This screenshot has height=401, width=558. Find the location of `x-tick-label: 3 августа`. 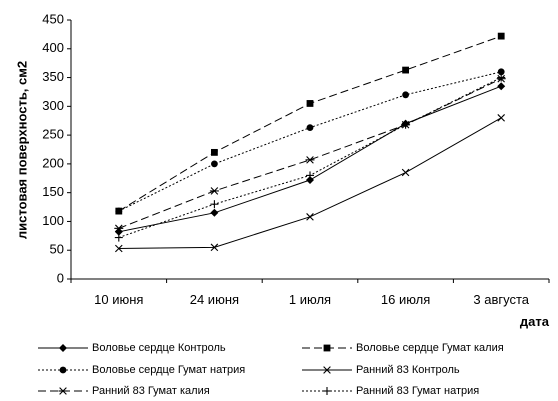

x-tick-label: 3 августа is located at coordinates (501, 299).